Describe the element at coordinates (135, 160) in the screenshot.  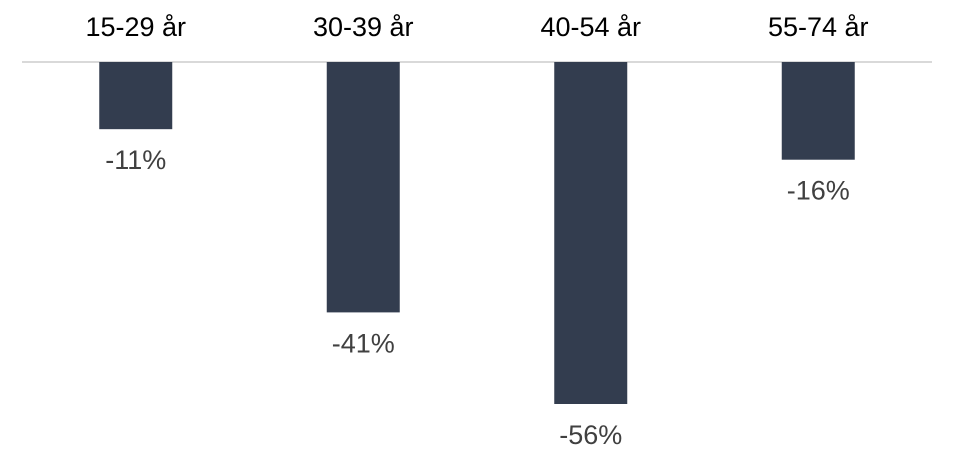
I see `value-label: -11%` at that location.